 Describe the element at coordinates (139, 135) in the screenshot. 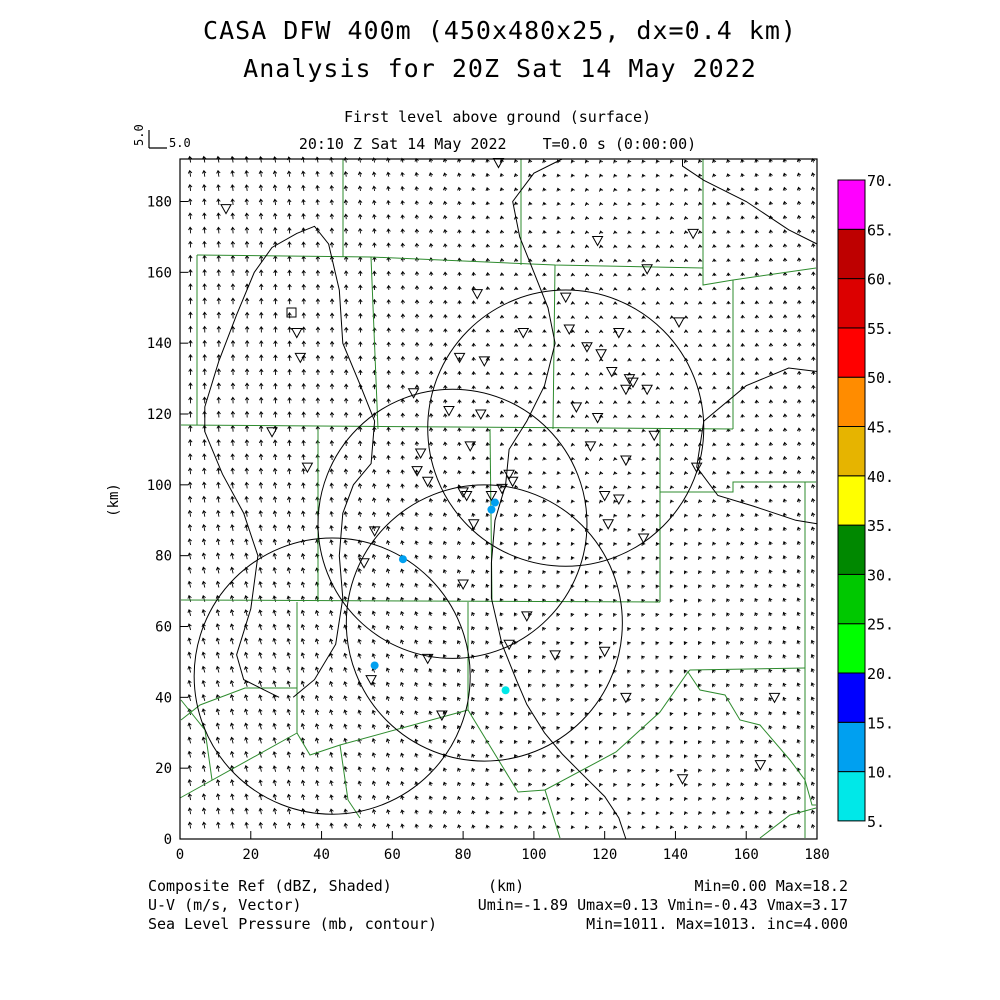

I see `vector-key-v-label: 5.0` at that location.